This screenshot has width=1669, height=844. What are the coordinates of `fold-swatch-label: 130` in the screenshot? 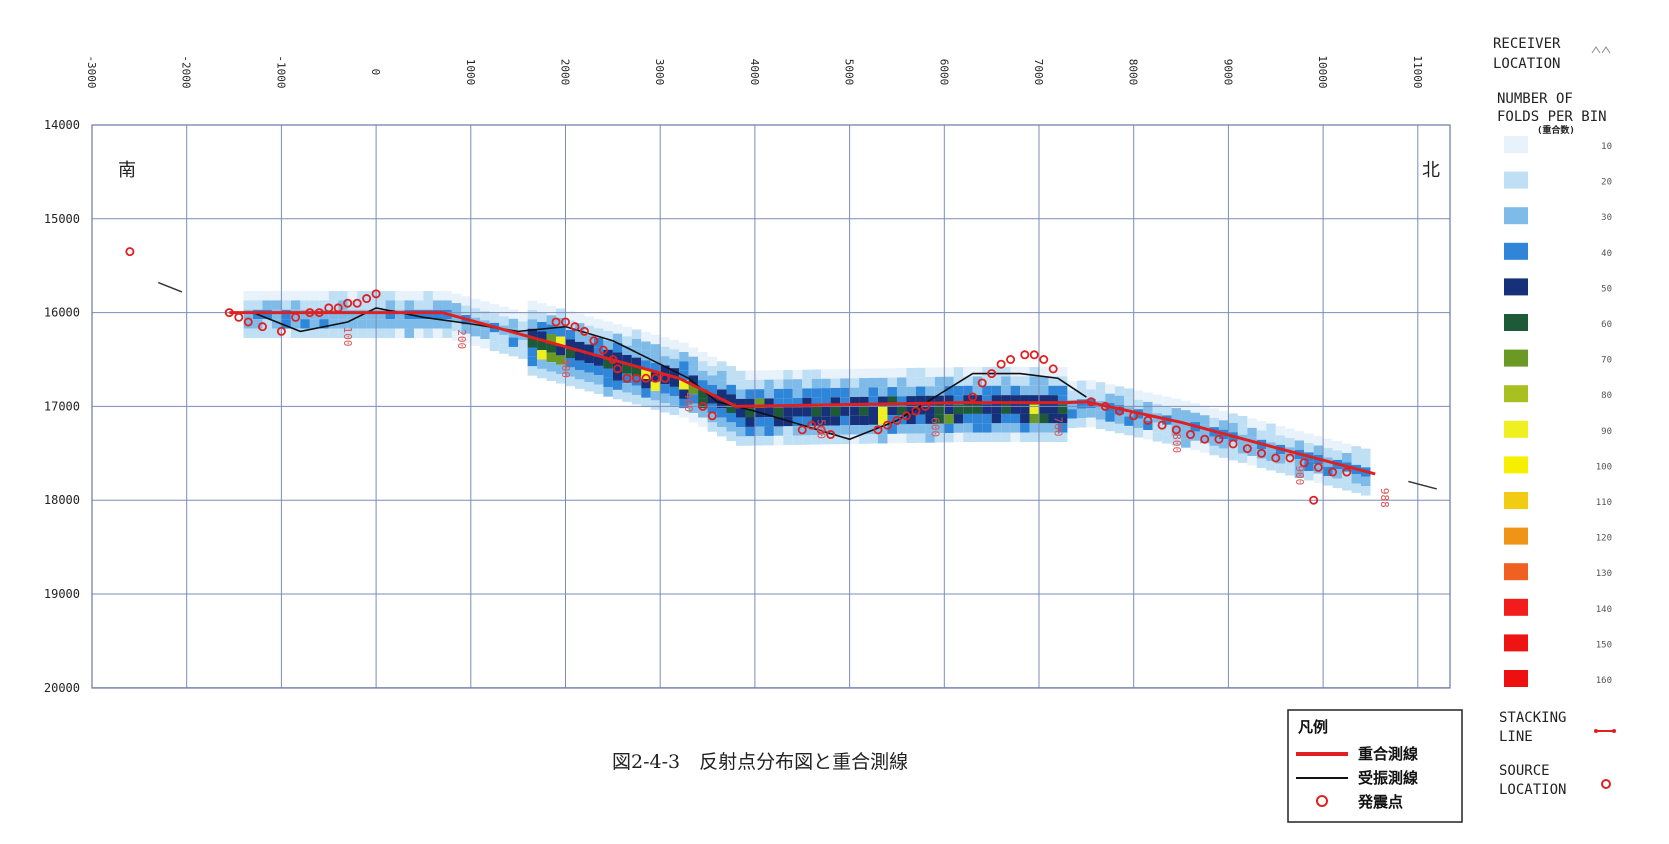 It's located at (1604, 574).